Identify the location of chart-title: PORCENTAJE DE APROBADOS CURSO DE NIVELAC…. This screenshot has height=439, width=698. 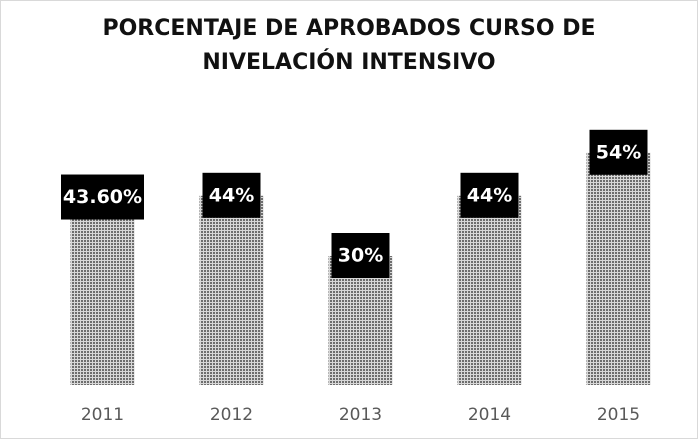
(349, 45).